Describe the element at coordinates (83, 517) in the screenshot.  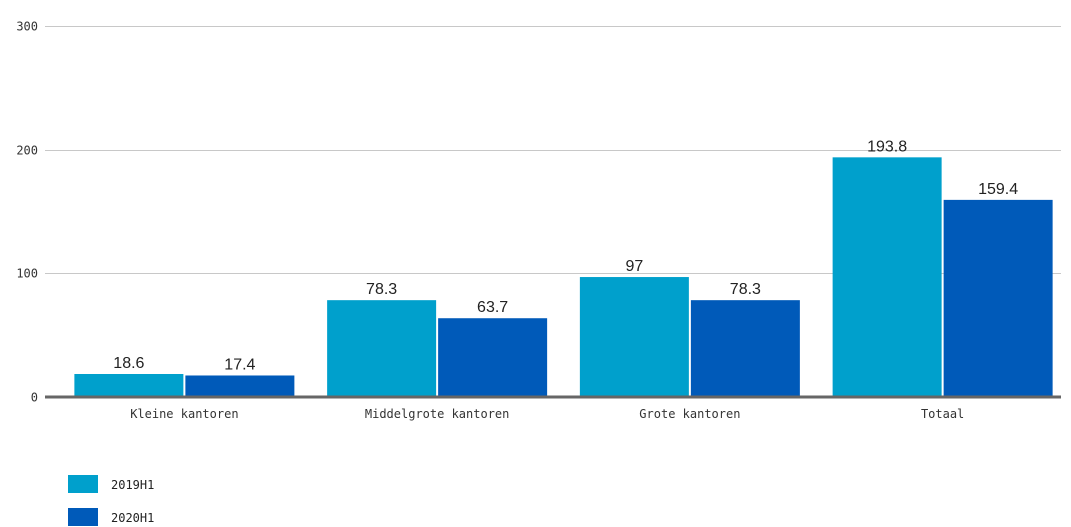
I see `legend-swatch-2020h1` at that location.